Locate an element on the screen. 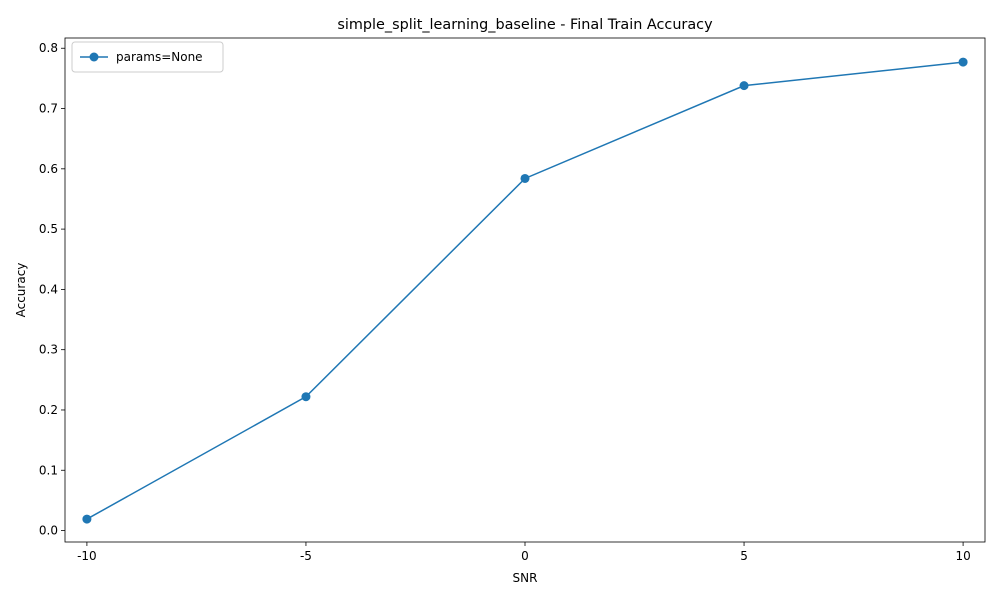 The width and height of the screenshot is (1000, 600). x-tick-label: -10 is located at coordinates (87, 556).